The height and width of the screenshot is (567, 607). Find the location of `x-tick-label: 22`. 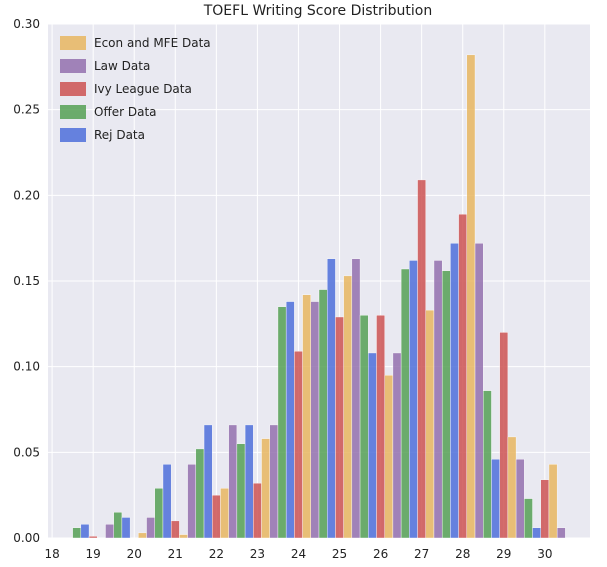

x-tick-label: 22 is located at coordinates (216, 554).